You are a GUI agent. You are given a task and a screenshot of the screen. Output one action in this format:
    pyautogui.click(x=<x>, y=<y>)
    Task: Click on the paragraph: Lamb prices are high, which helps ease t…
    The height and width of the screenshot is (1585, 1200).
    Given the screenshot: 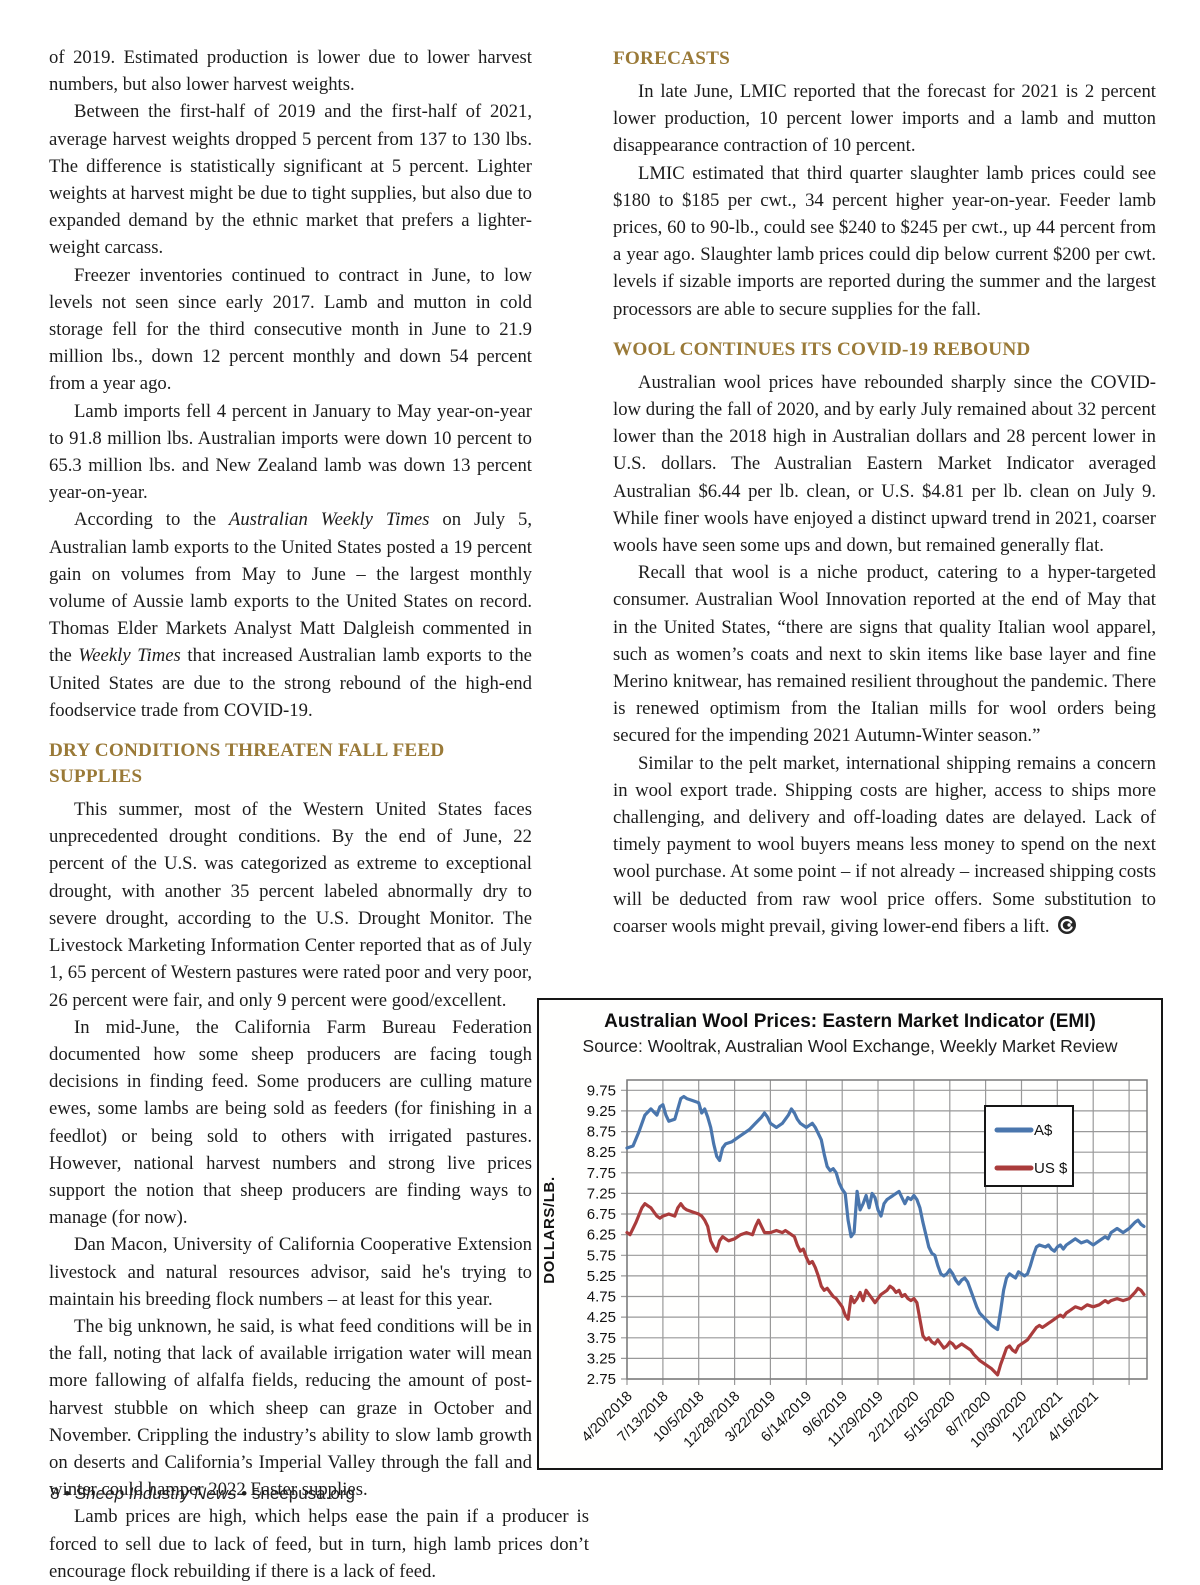 What is the action you would take?
    pyautogui.click(x=319, y=1544)
    